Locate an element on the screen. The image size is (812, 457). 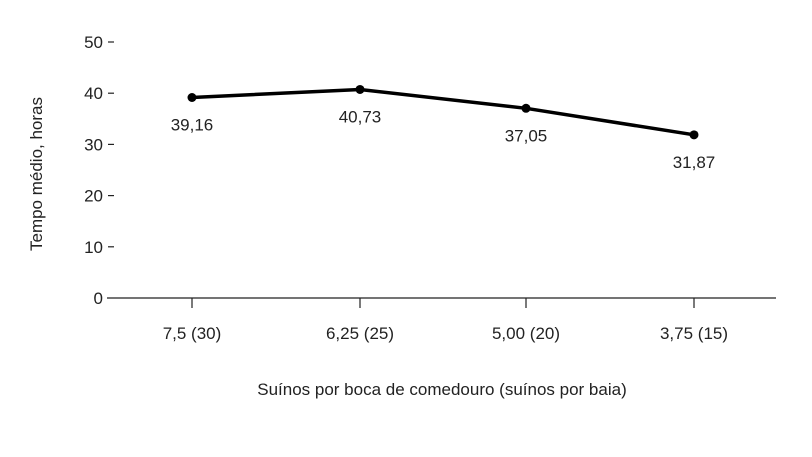
y-axis-title: Tempo médio, horas is located at coordinates (36, 174).